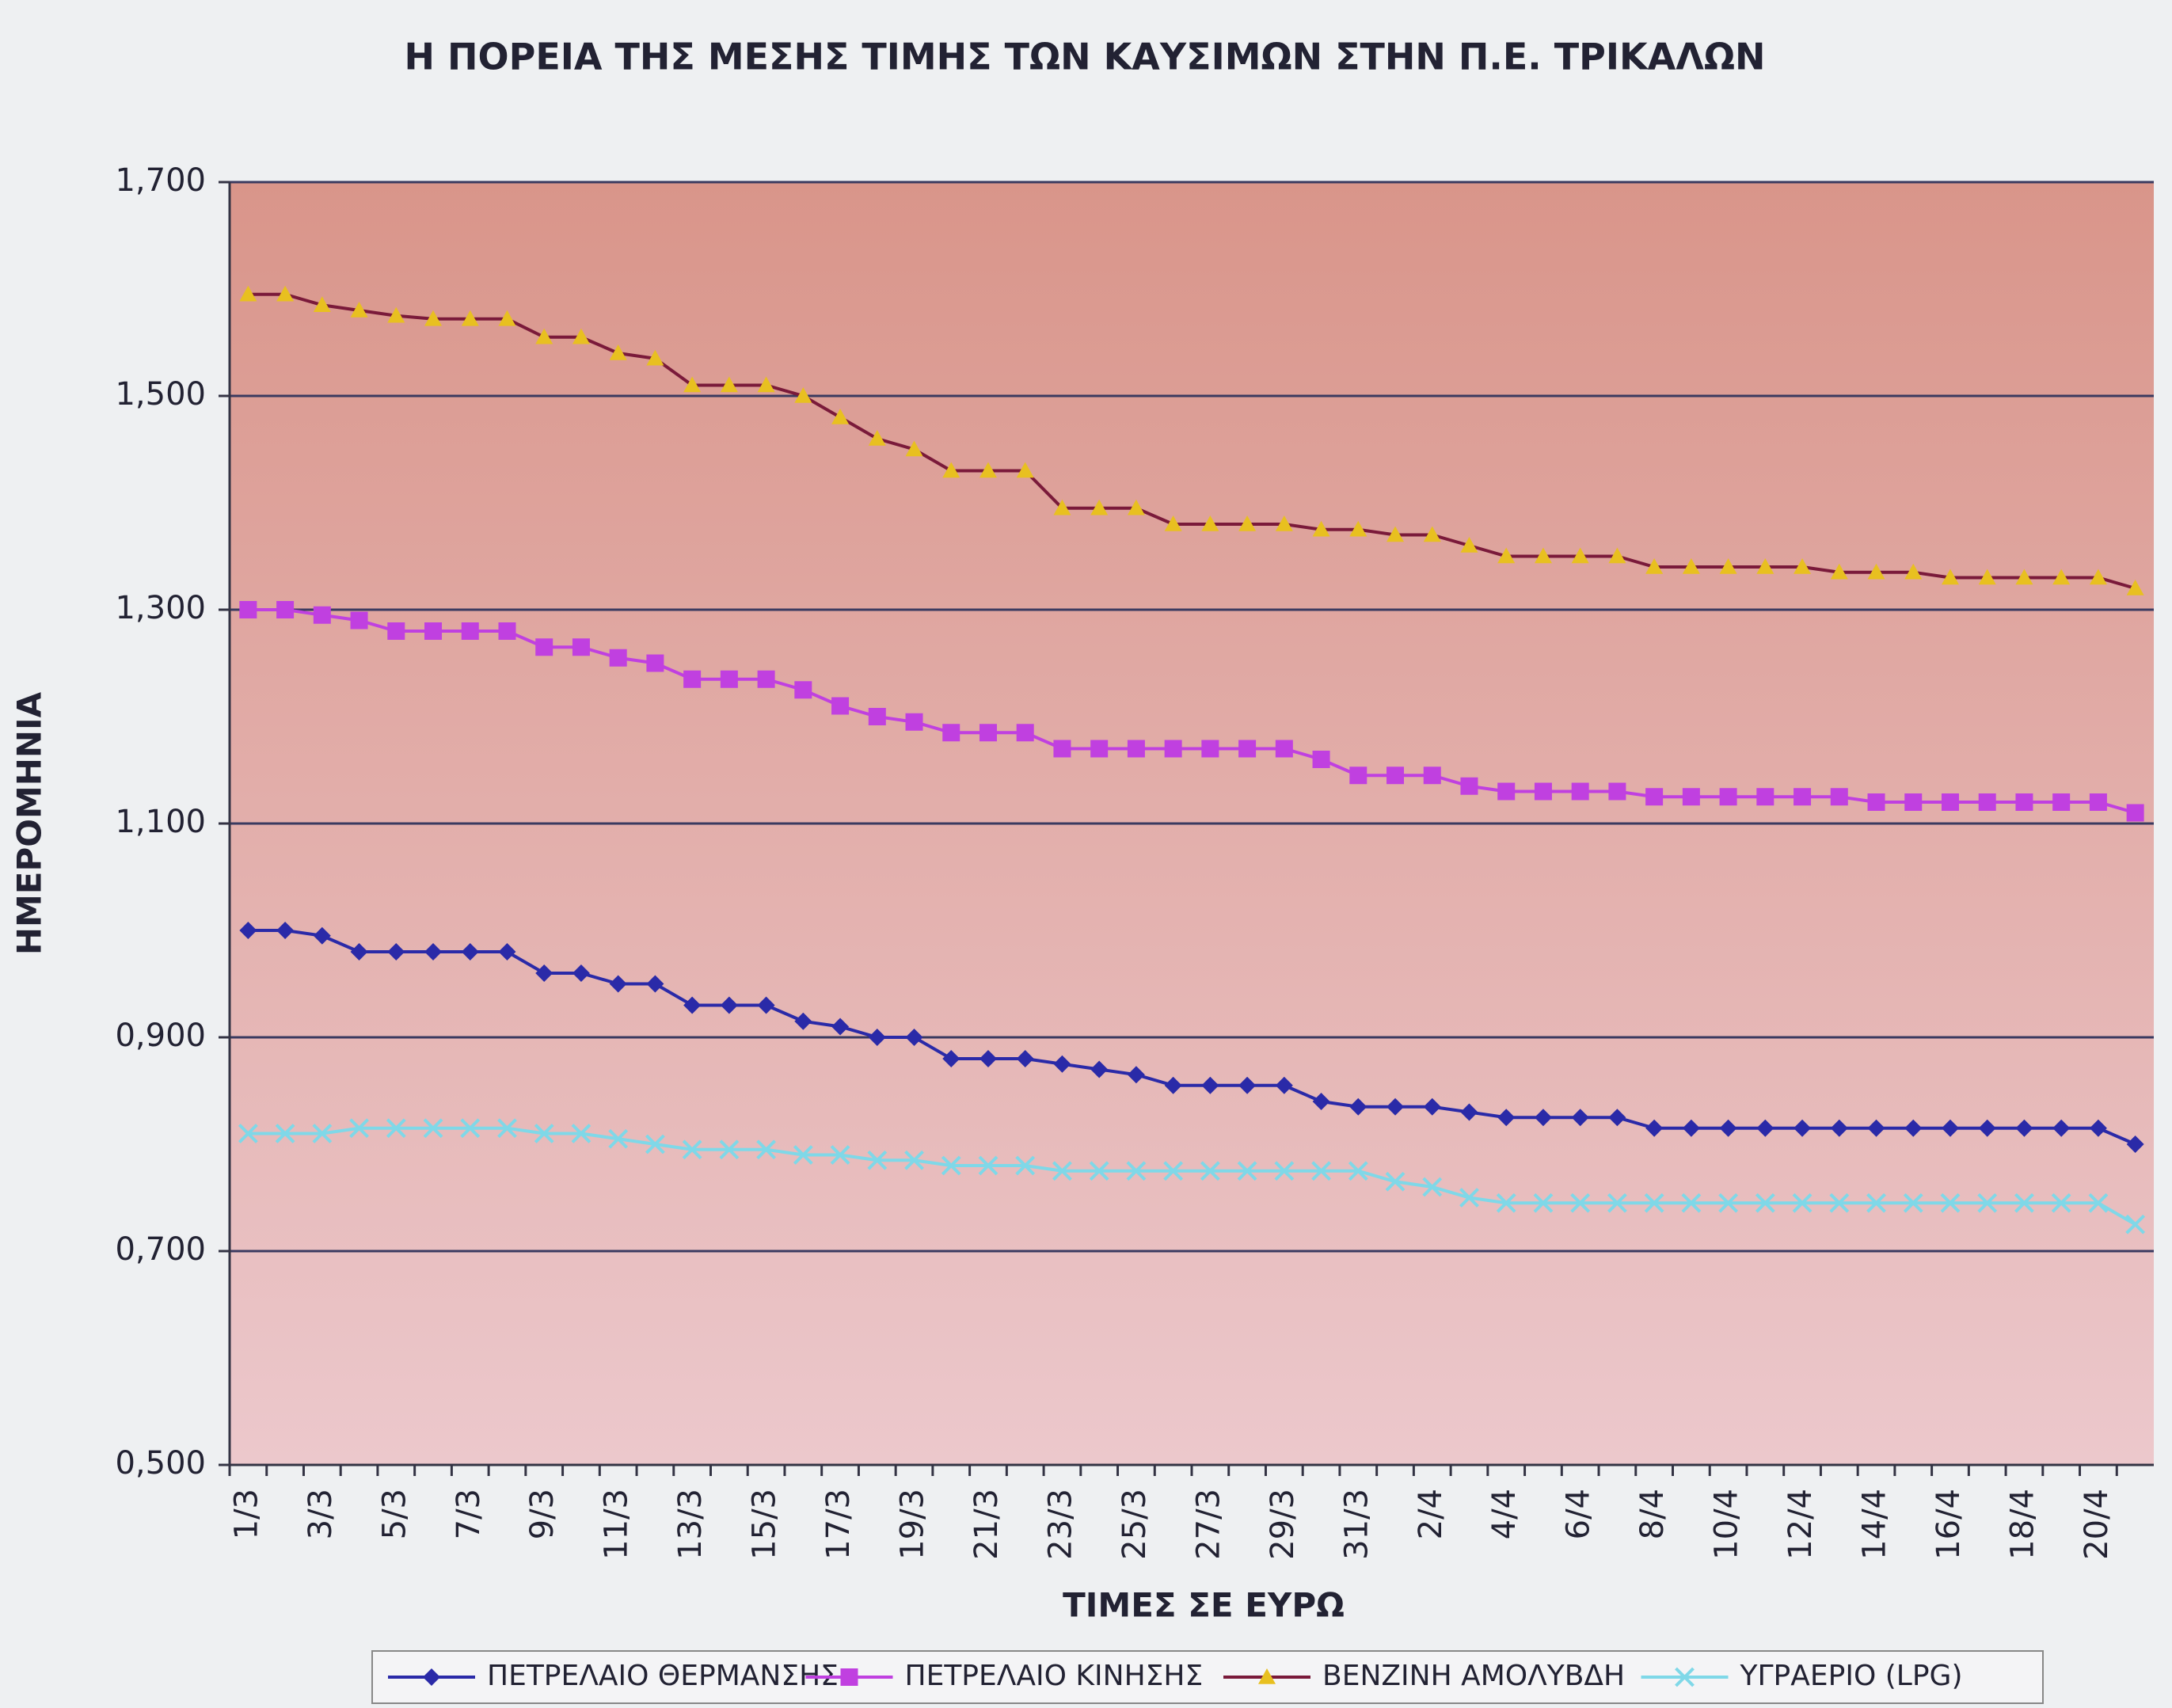  I want to click on legend-marker, so click(431, 1677).